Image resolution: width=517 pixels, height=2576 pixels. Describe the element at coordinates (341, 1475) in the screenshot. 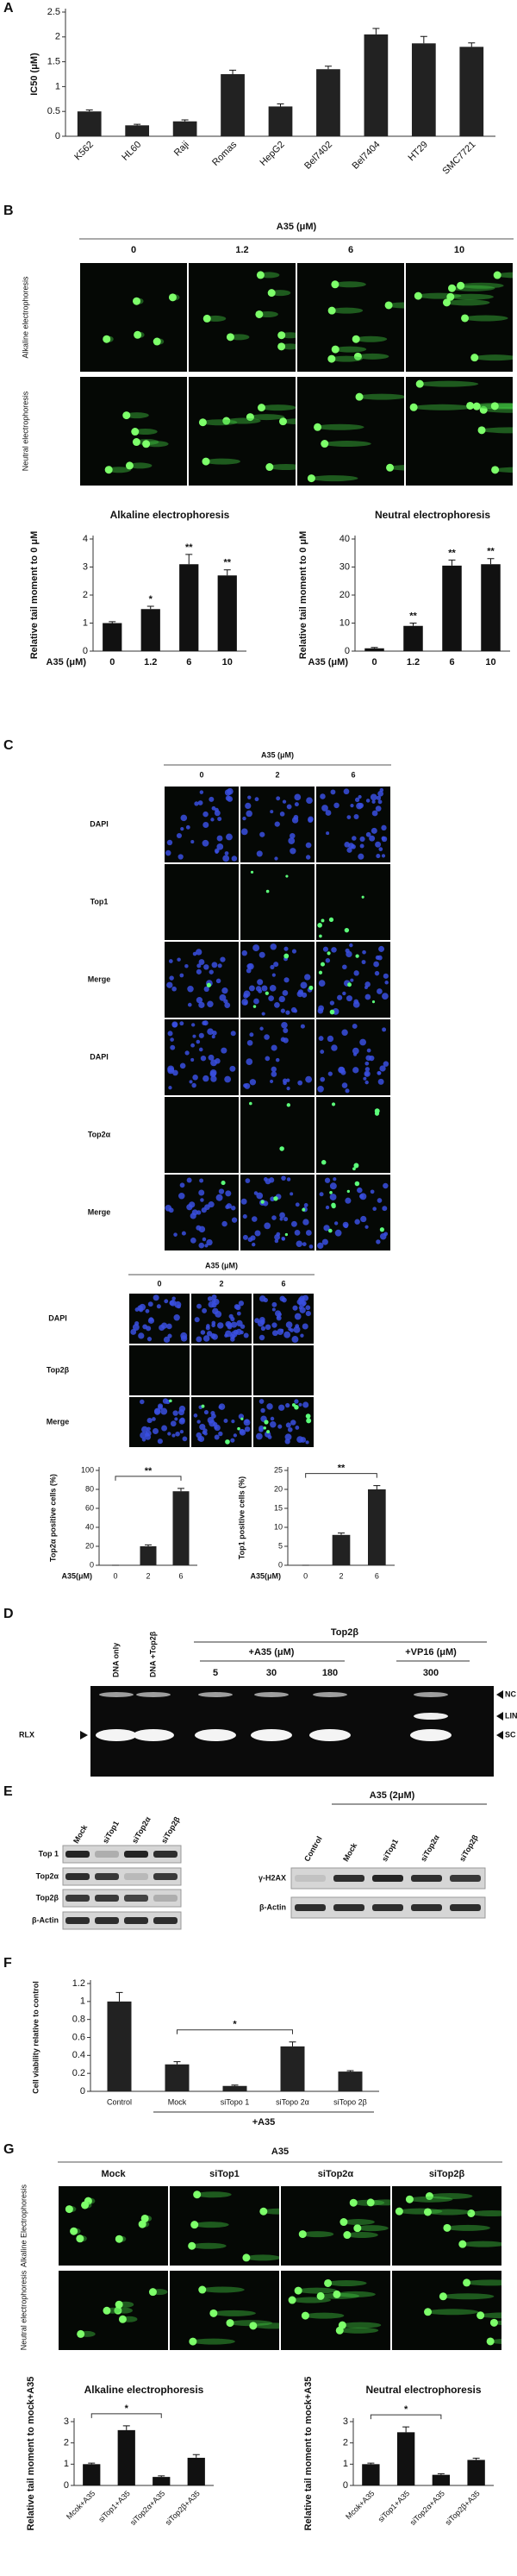

I see `significance-bracket` at that location.